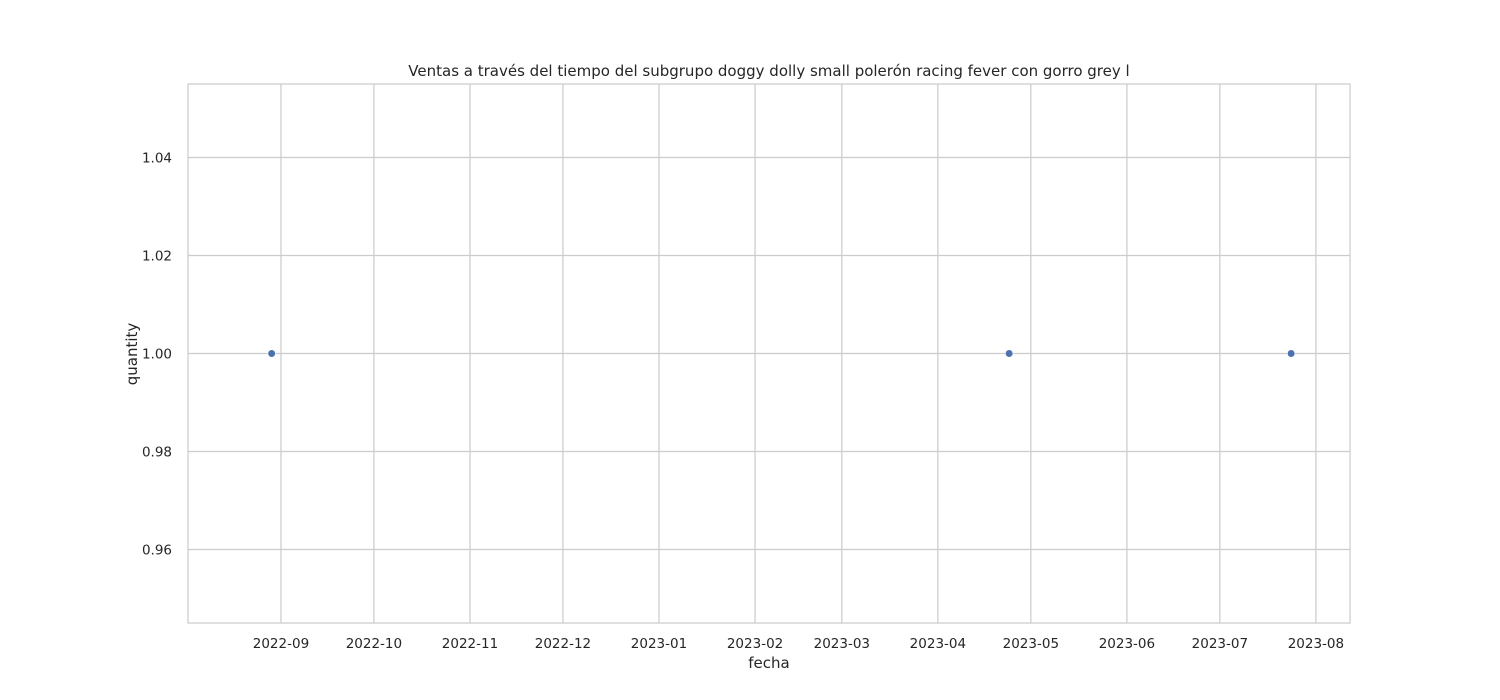 The image size is (1500, 700). Describe the element at coordinates (842, 644) in the screenshot. I see `x-tick-label: 2023-03` at that location.